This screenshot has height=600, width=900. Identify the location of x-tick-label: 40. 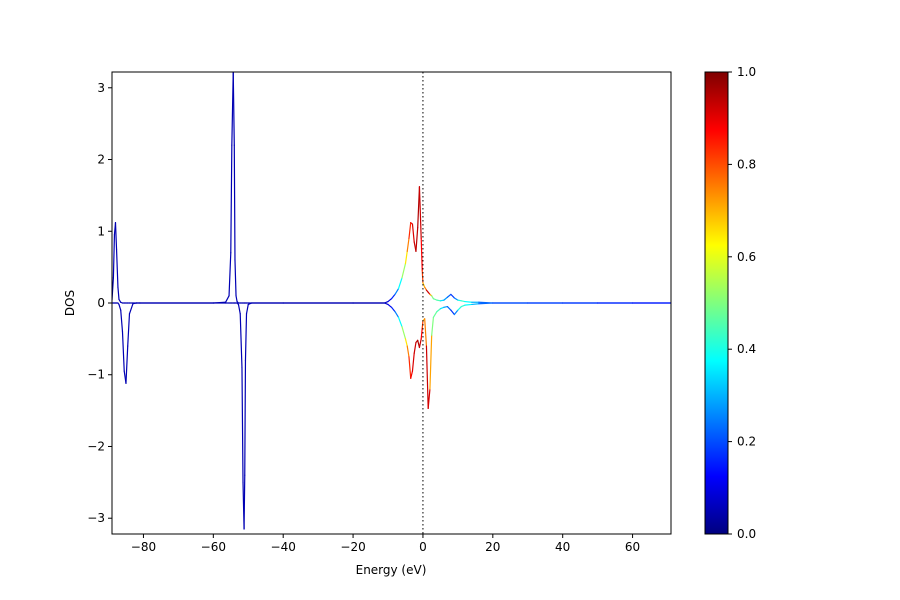
(562, 547).